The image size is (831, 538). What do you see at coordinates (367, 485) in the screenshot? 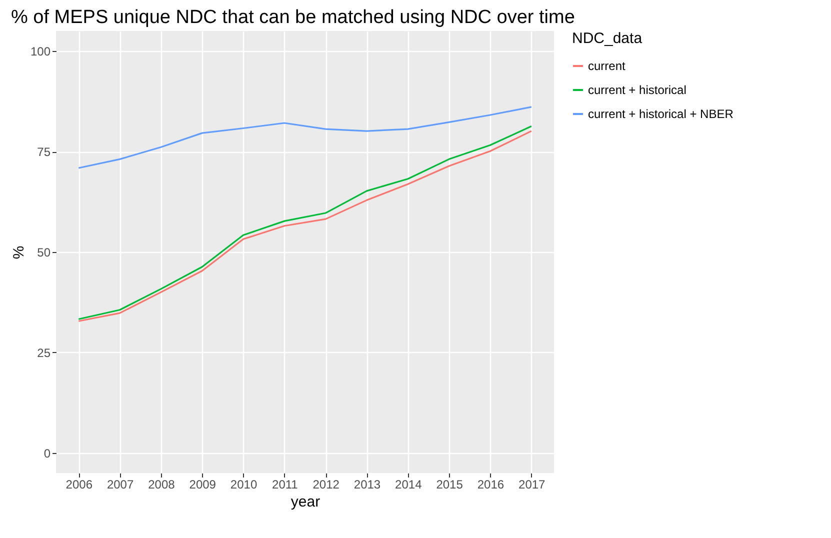
I see `x-tick-label: 2013` at bounding box center [367, 485].